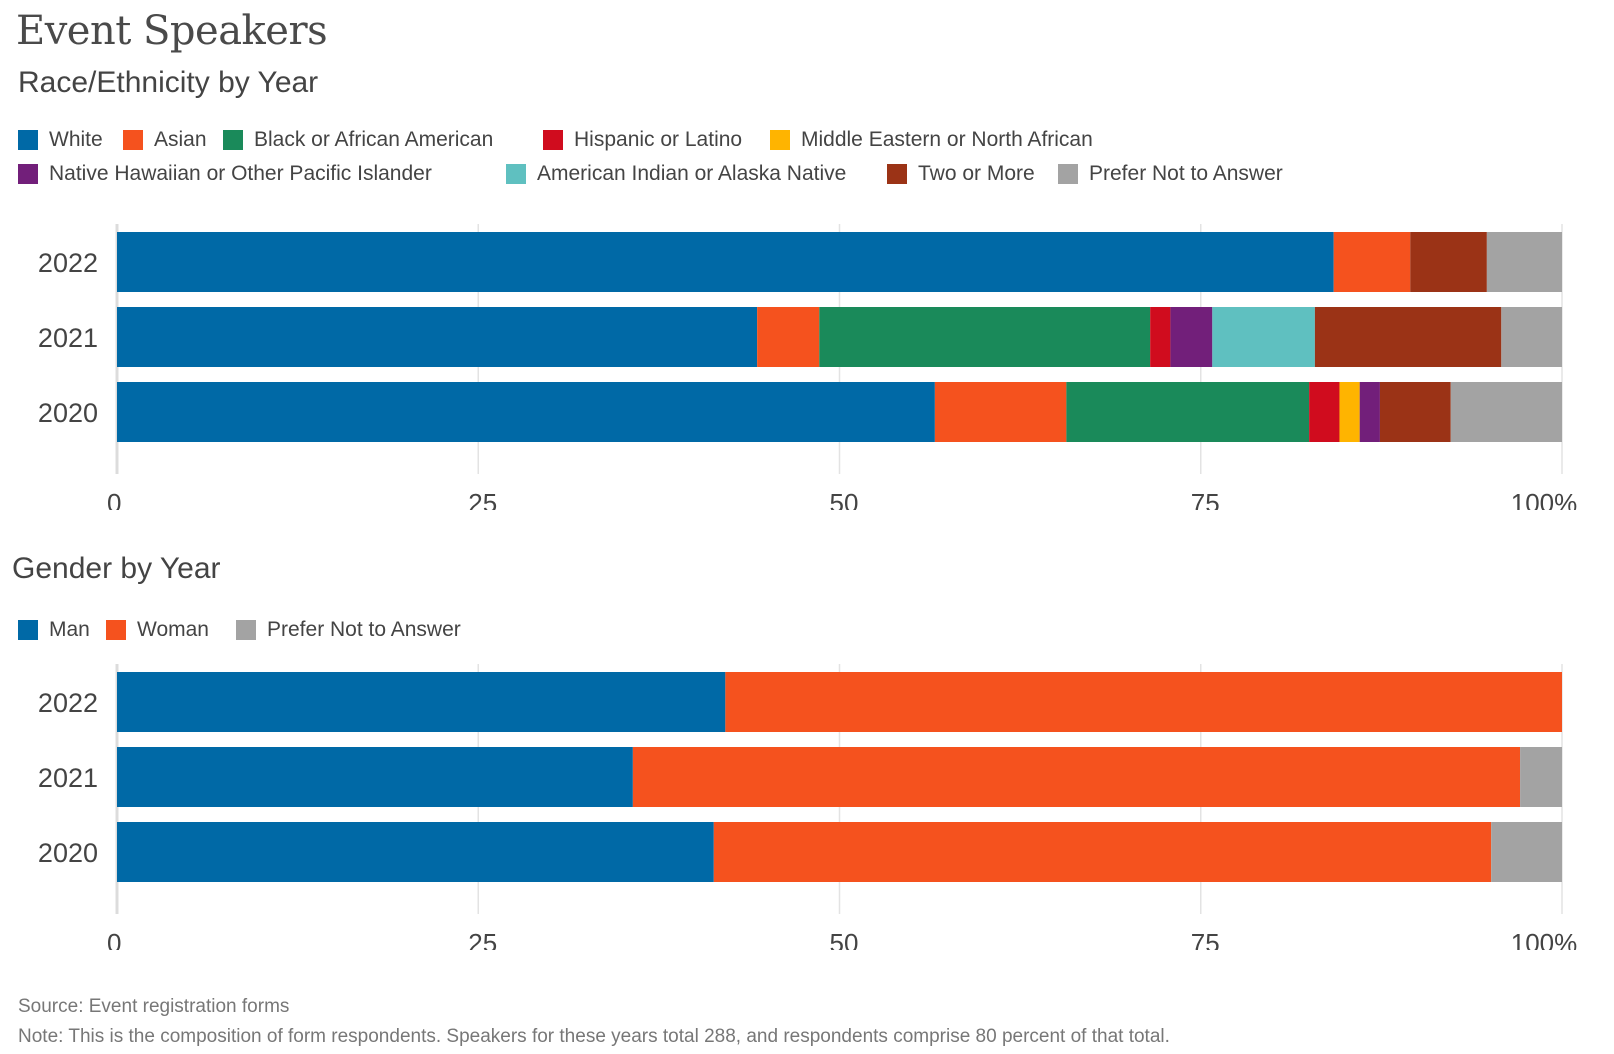 The height and width of the screenshot is (1054, 1614). I want to click on legend-item-asian: Asian, so click(165, 140).